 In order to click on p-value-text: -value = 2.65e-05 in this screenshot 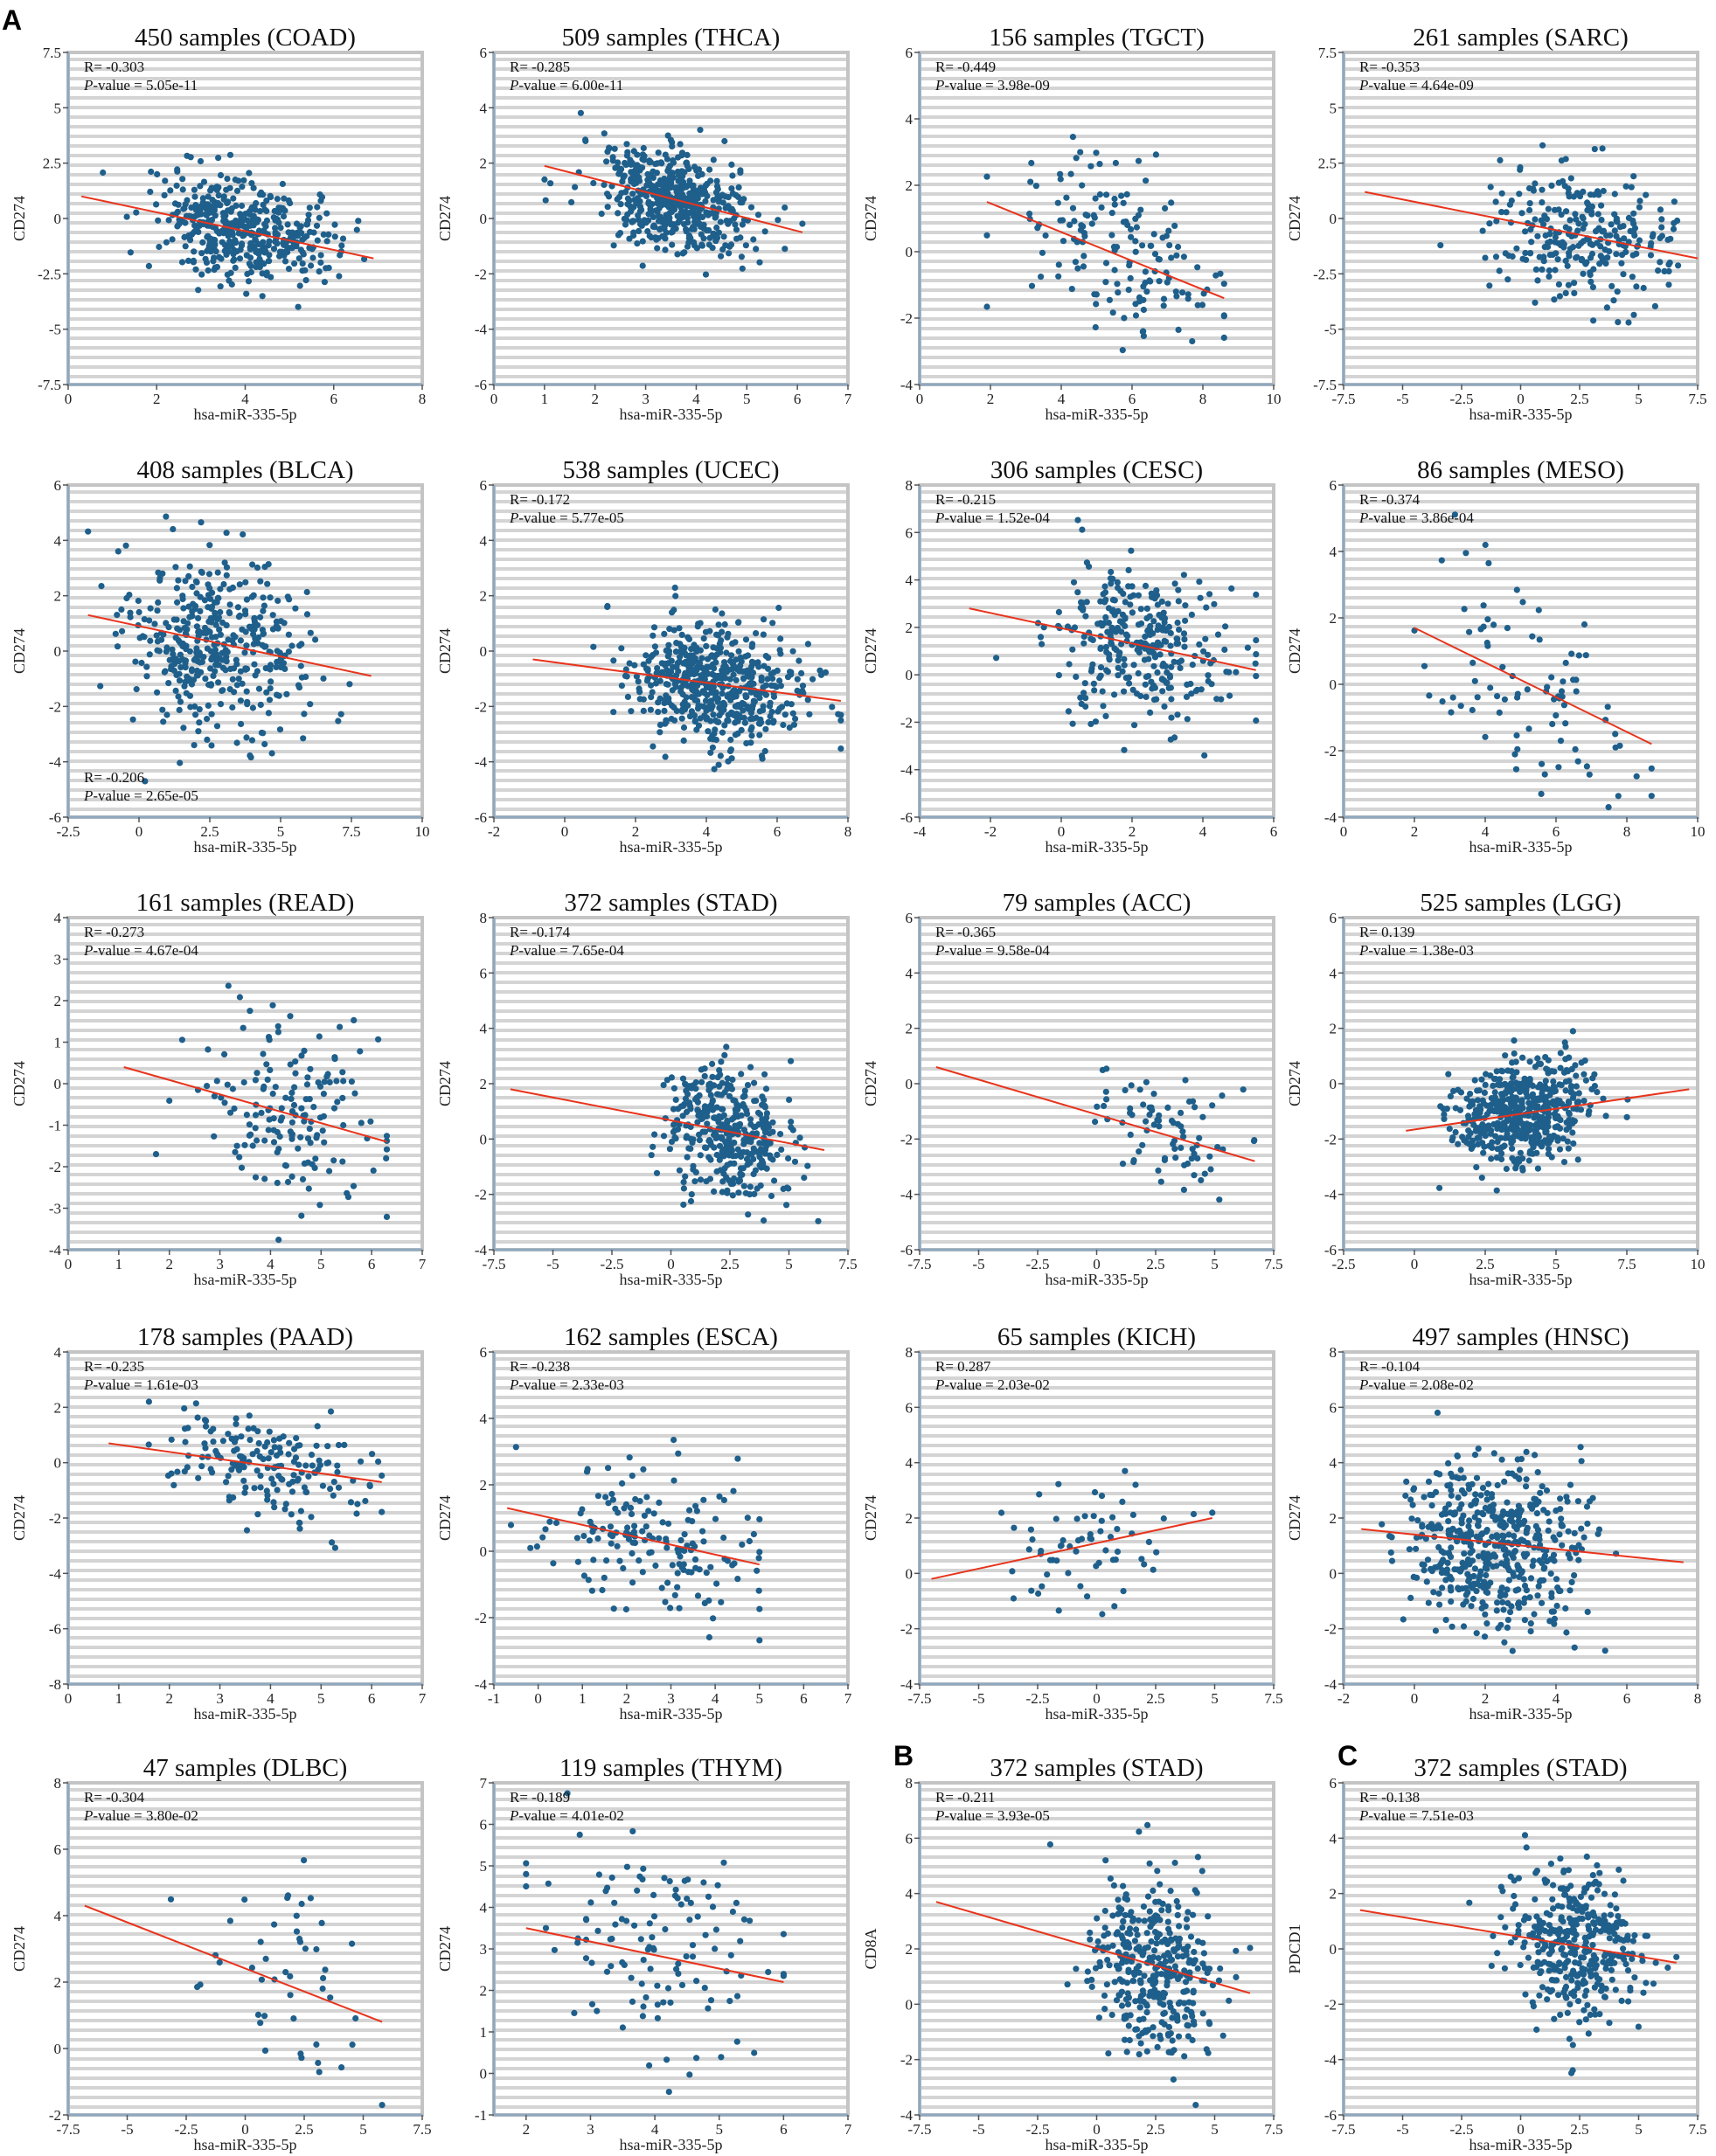, I will do `click(146, 795)`.